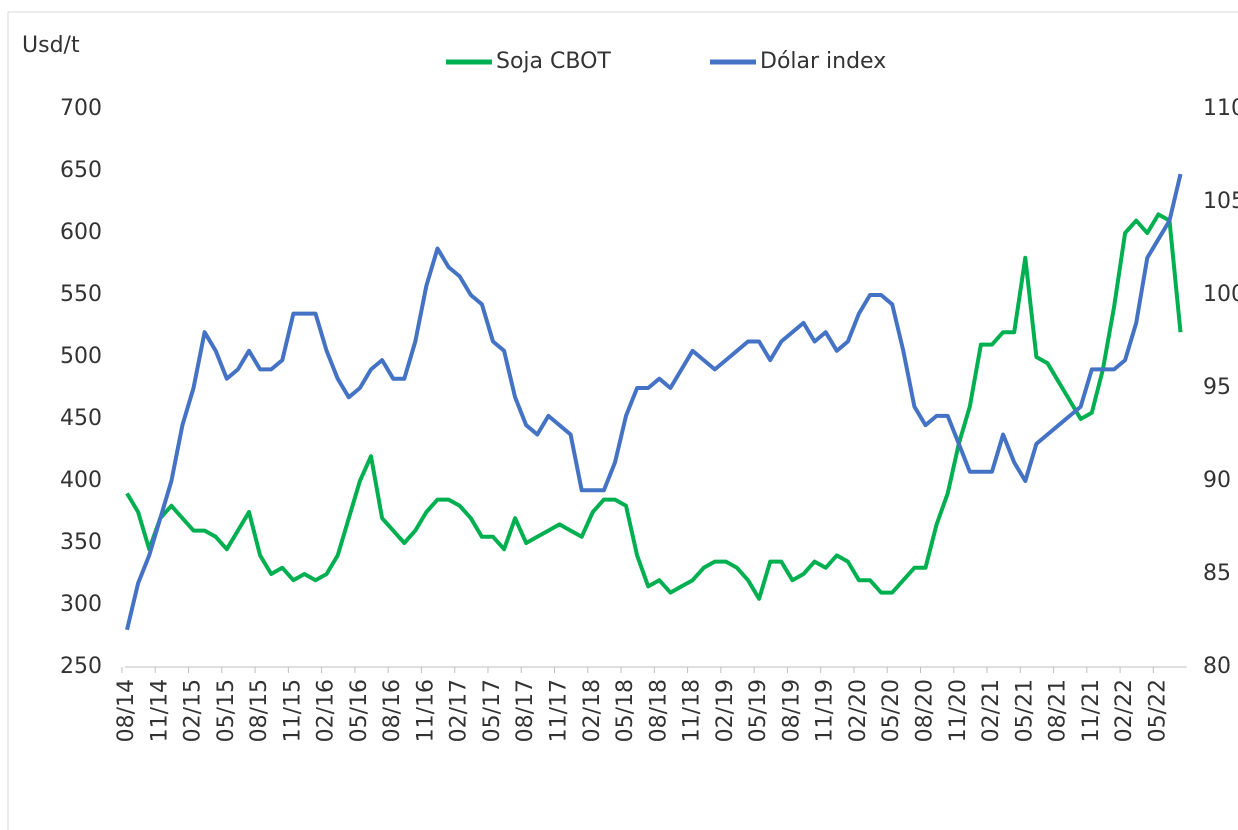  I want to click on x-tick-label: 02/16, so click(326, 710).